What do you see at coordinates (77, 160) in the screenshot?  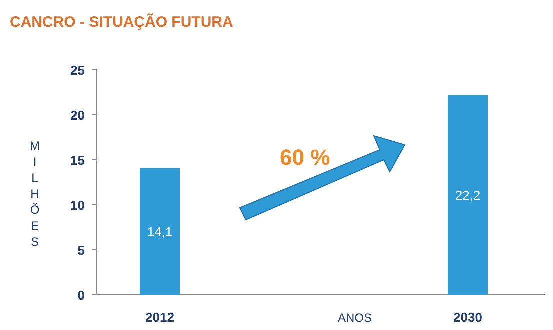 I see `y-tick-label: 15` at bounding box center [77, 160].